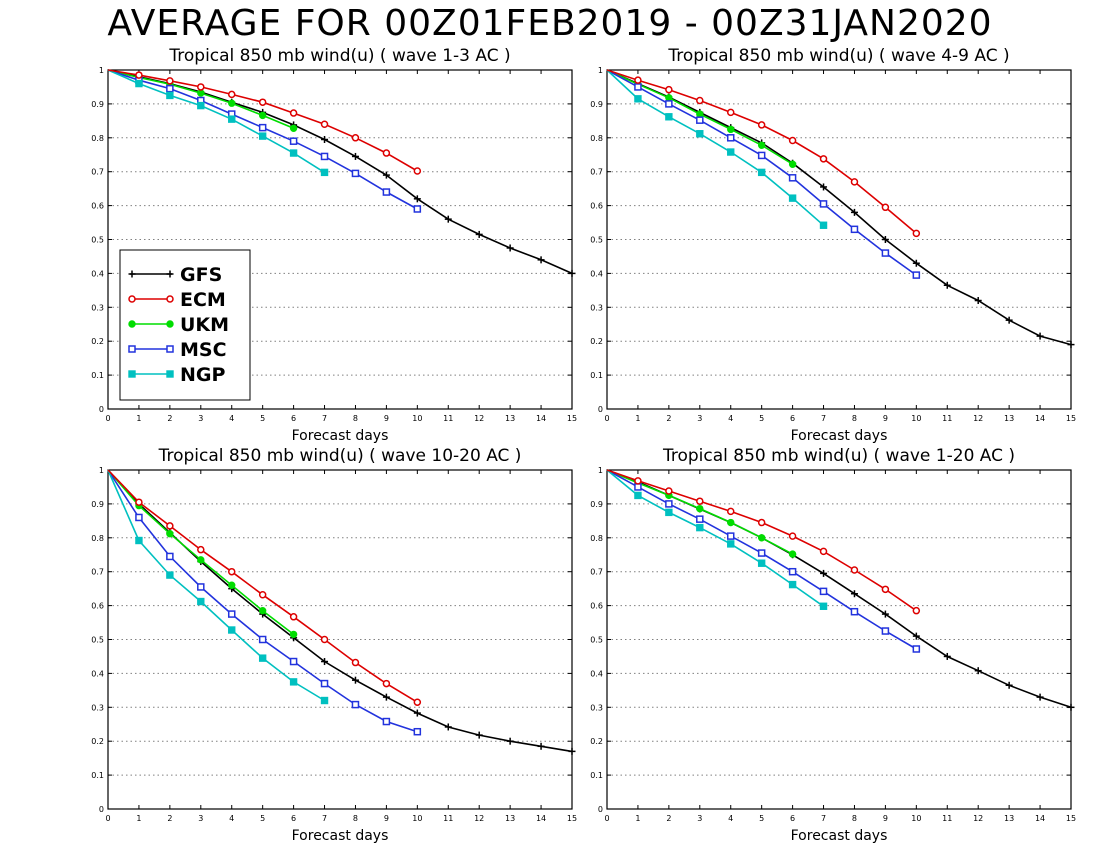 The width and height of the screenshot is (1100, 850). Describe the element at coordinates (178, 325) in the screenshot. I see `legend-entry-ukm: UKM` at that location.